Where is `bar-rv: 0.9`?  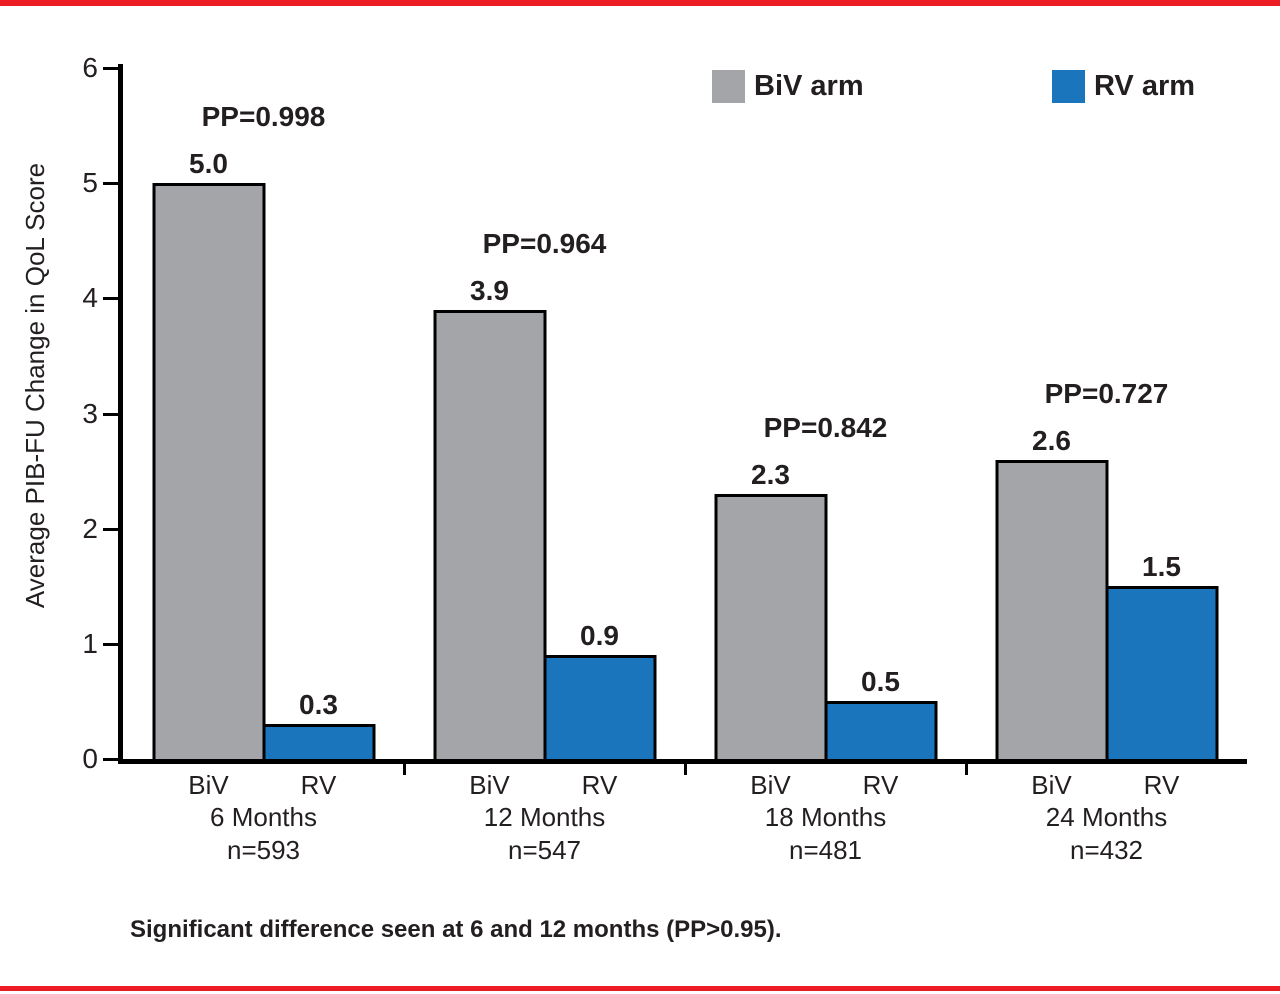
bar-rv: 0.9 is located at coordinates (599, 689).